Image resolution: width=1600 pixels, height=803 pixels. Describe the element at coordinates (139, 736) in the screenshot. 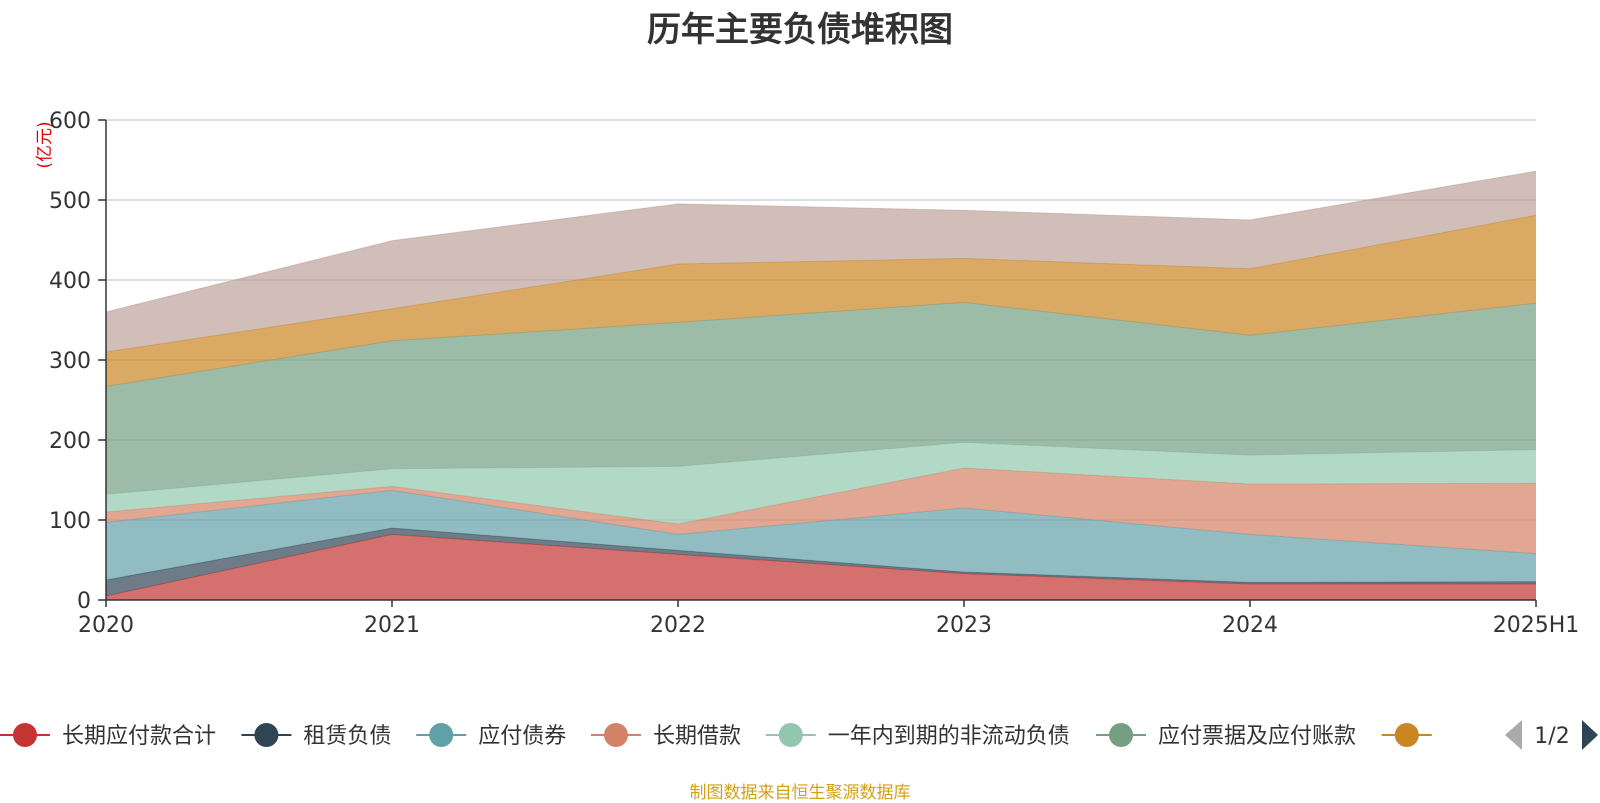

I see `legend-label: 长期应付款合计` at that location.